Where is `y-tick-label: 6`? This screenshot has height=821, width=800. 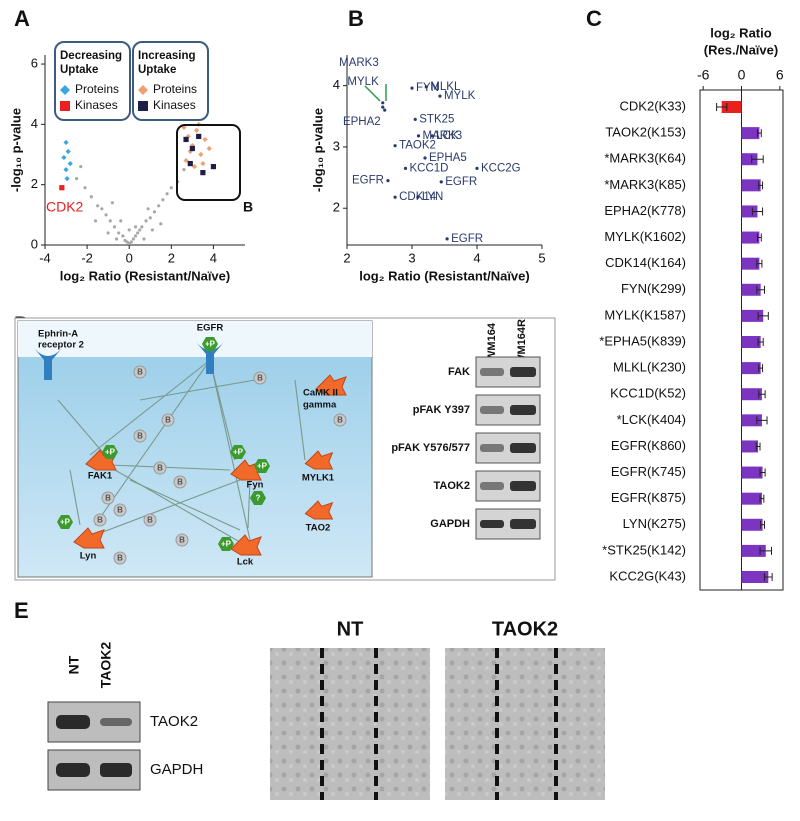 y-tick-label: 6 is located at coordinates (34, 62).